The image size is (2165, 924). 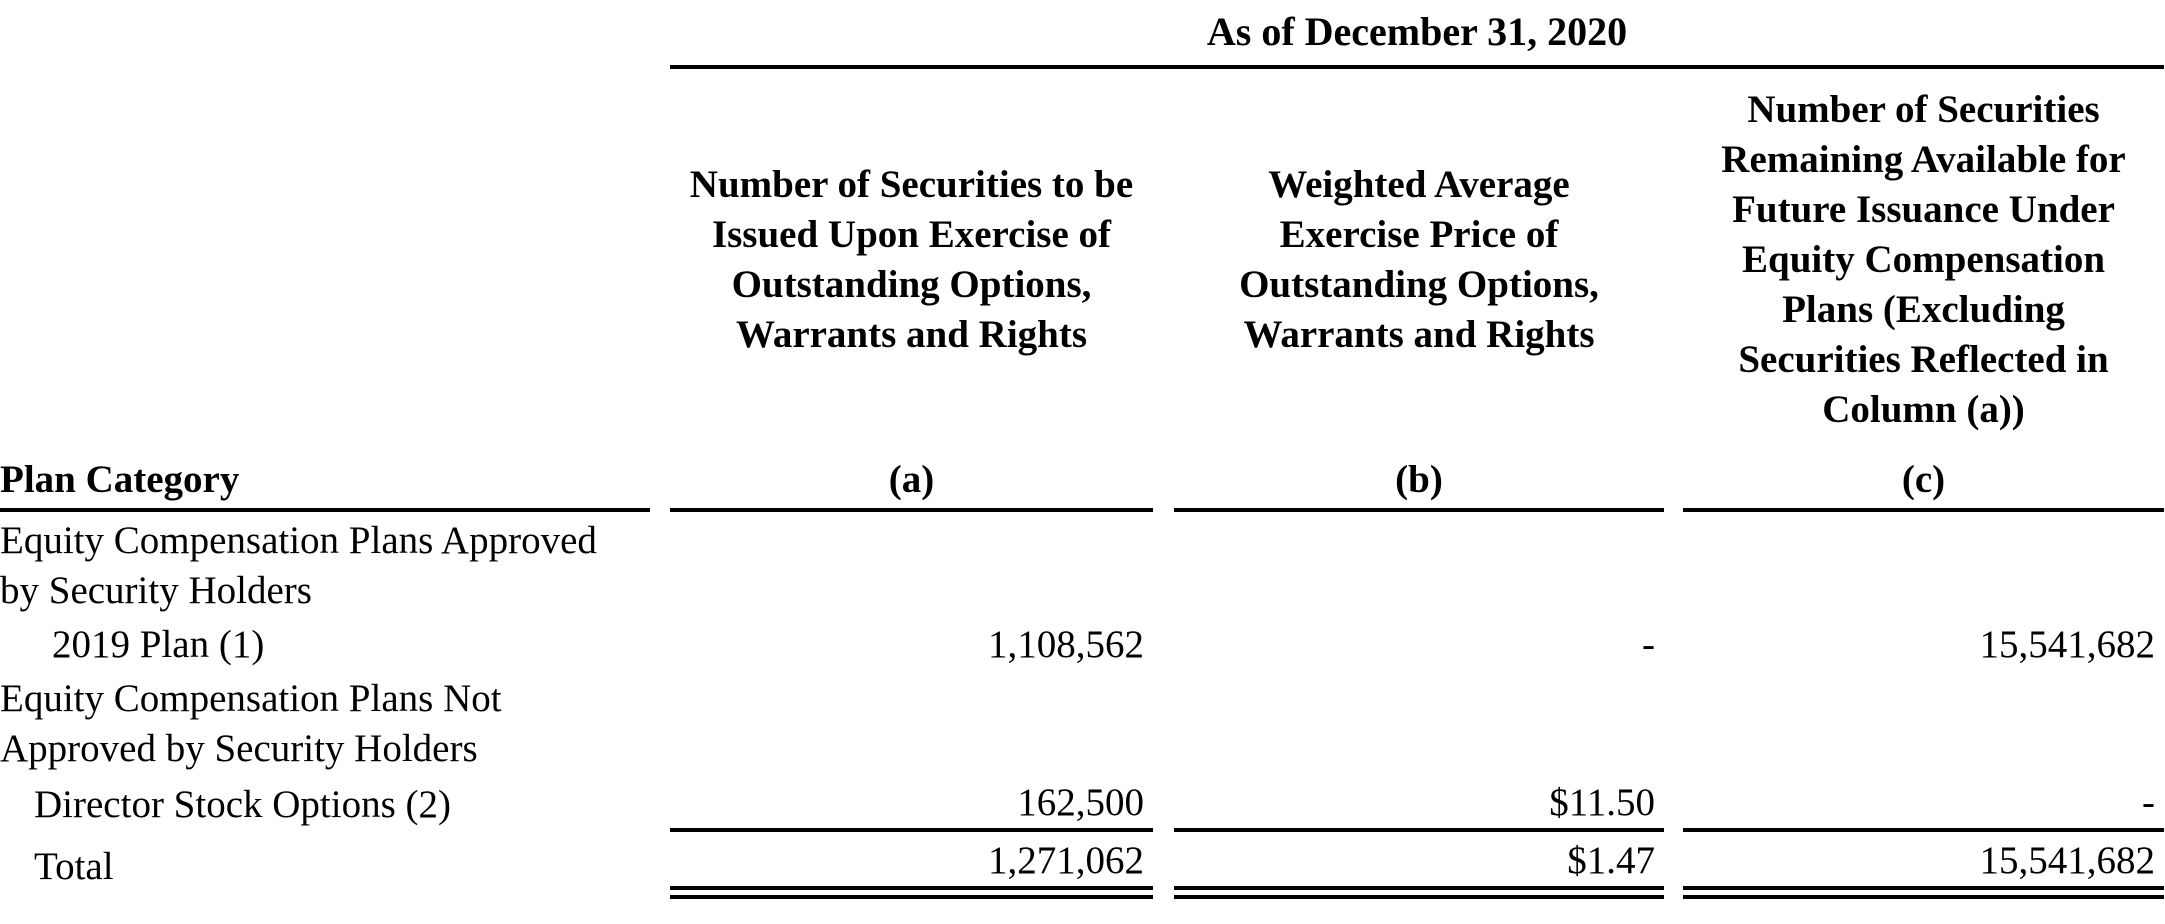 I want to click on column-letter-b: (b), so click(x=1419, y=483).